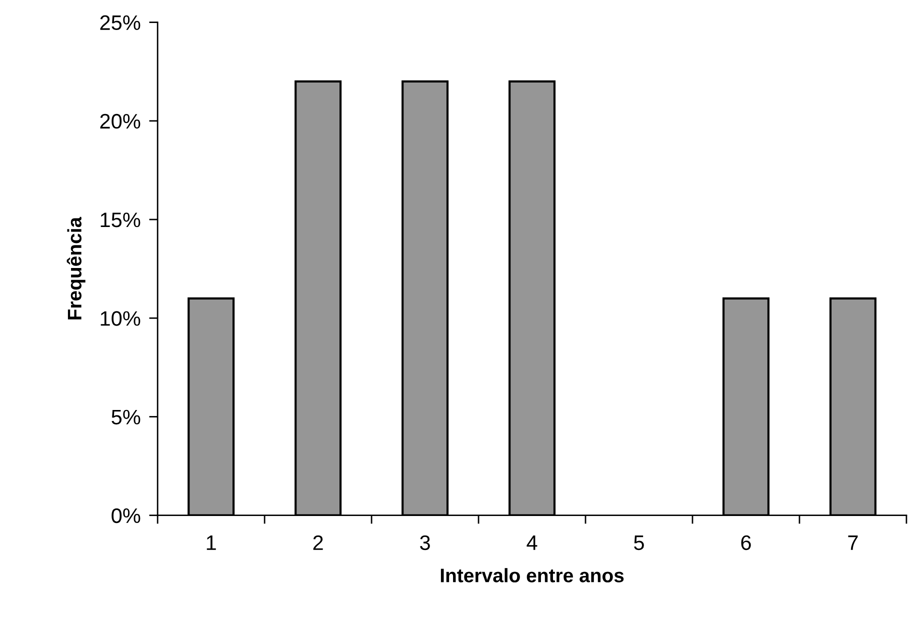  Describe the element at coordinates (126, 417) in the screenshot. I see `y-tick-label: 5%` at that location.